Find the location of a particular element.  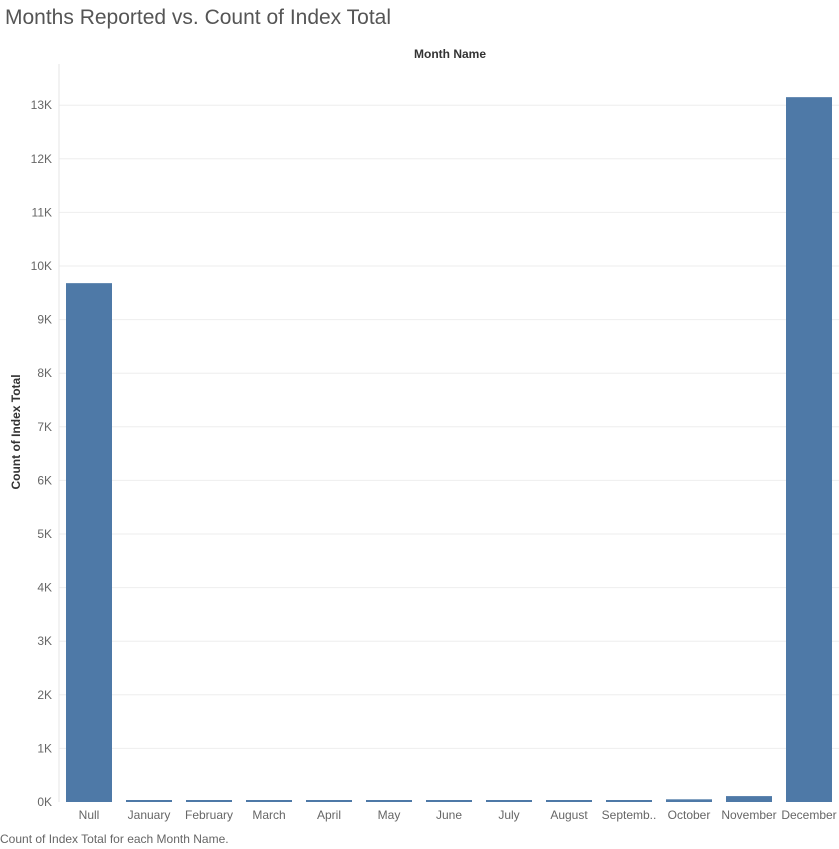

y-tick-label: 2K is located at coordinates (44, 695).